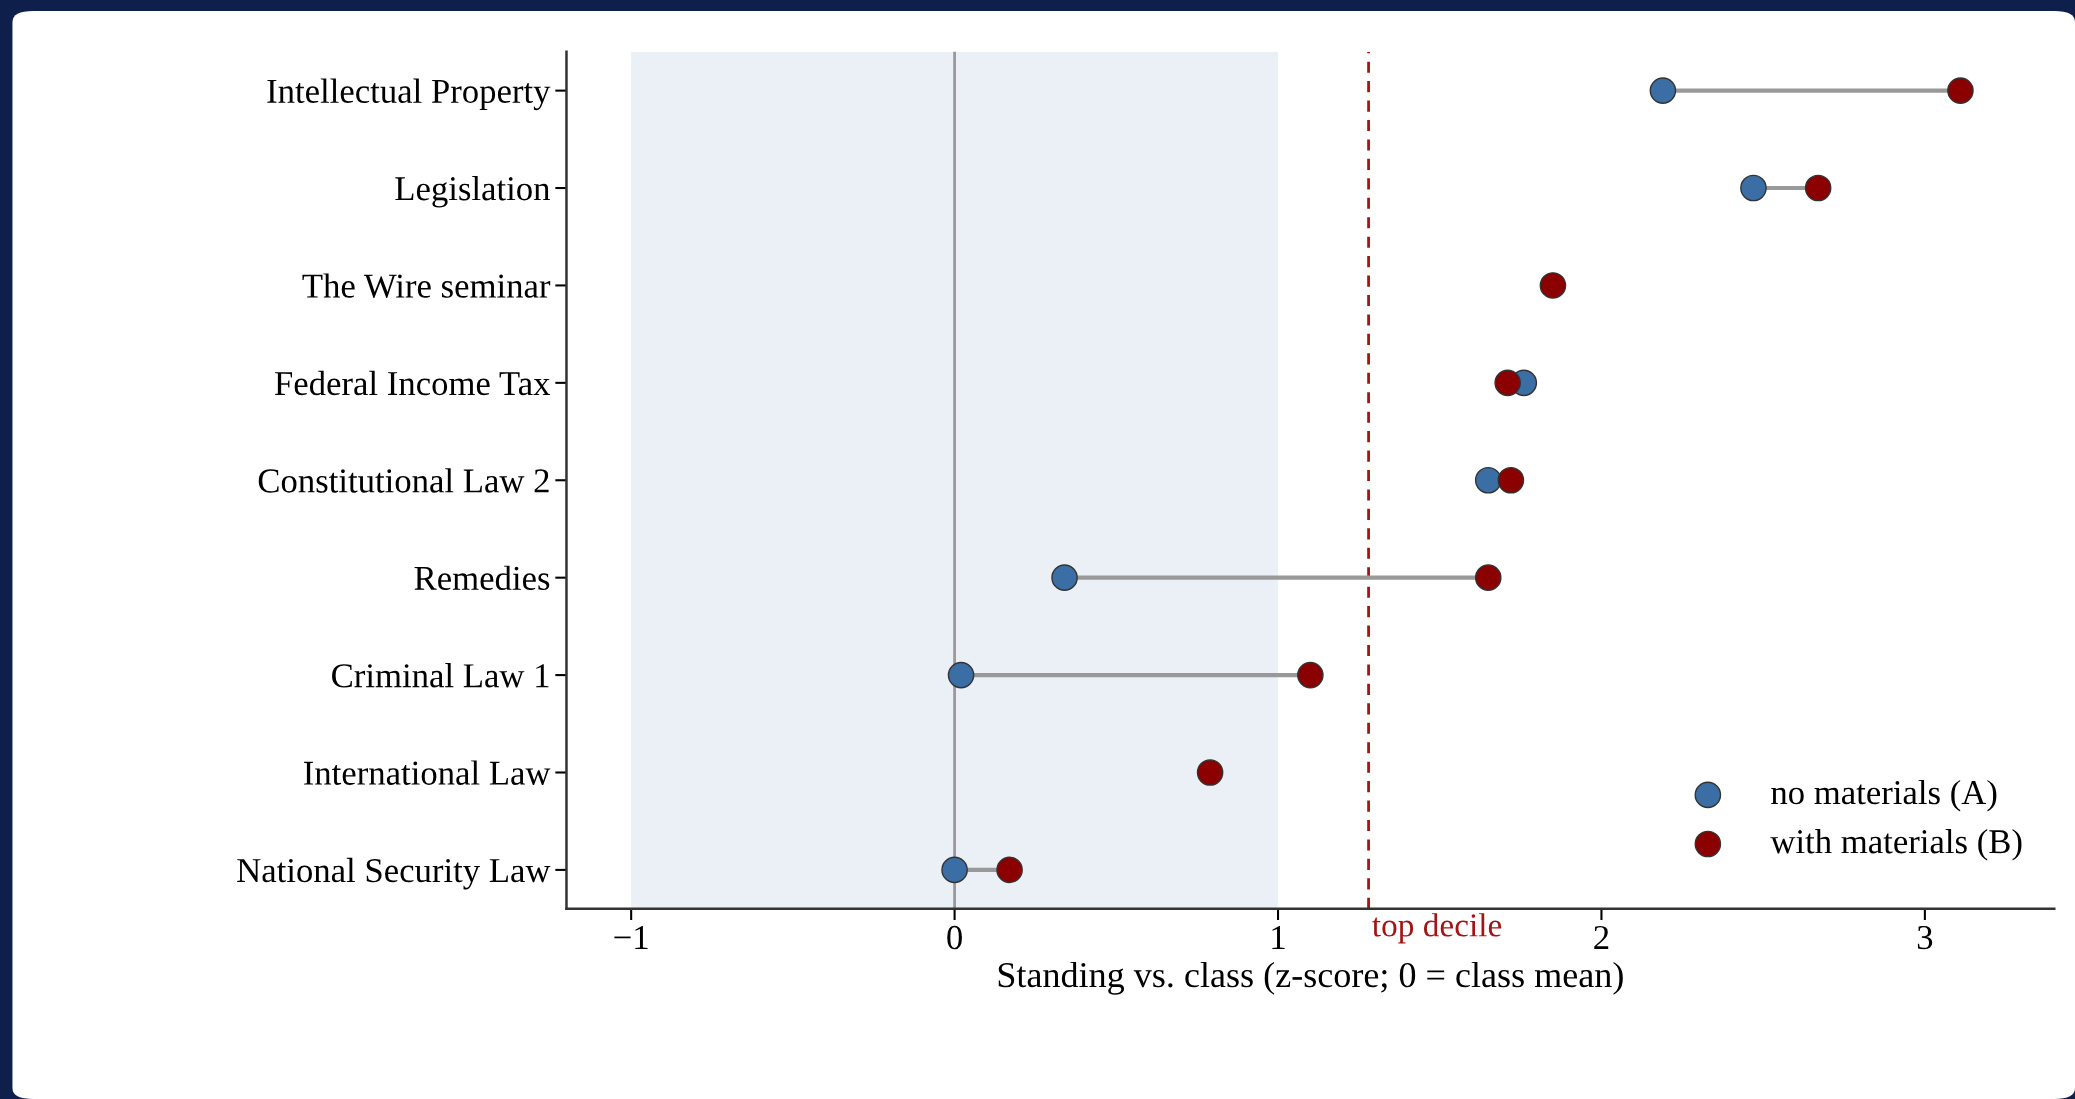 The height and width of the screenshot is (1099, 2075). I want to click on y-tick-label: Intellectual Property, so click(409, 94).